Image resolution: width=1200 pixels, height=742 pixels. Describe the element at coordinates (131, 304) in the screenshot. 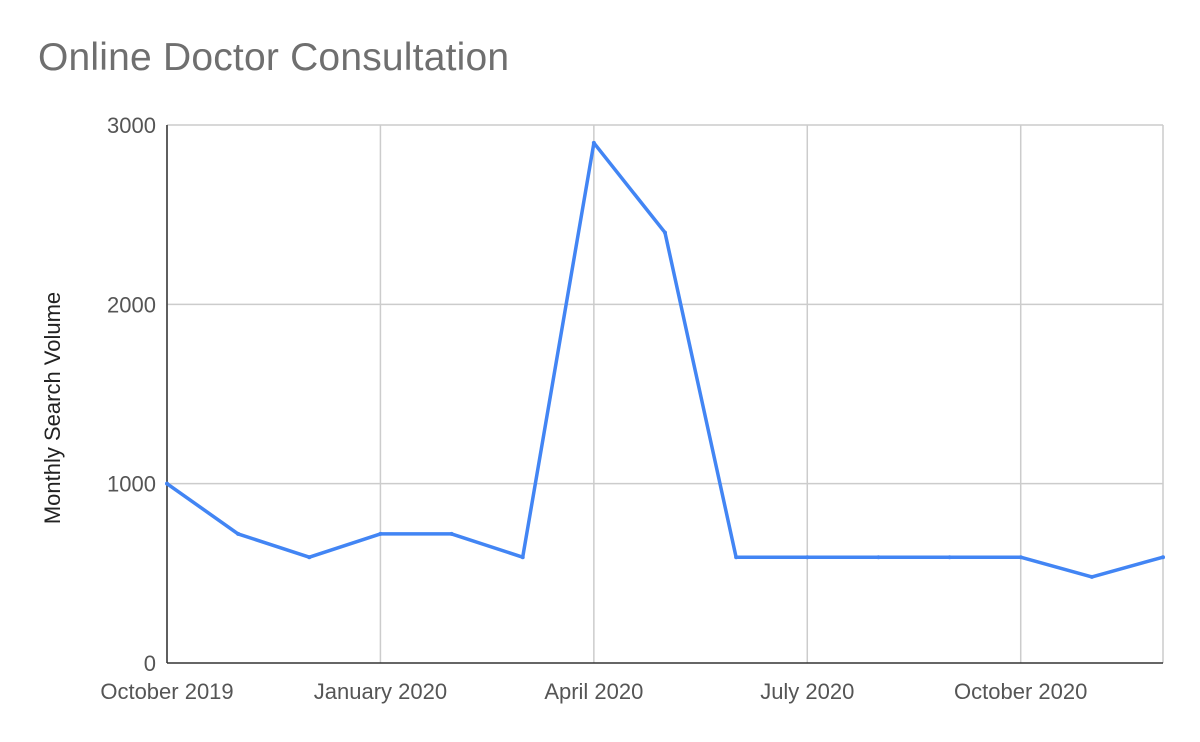

I see `y-tick-label: 2000` at that location.